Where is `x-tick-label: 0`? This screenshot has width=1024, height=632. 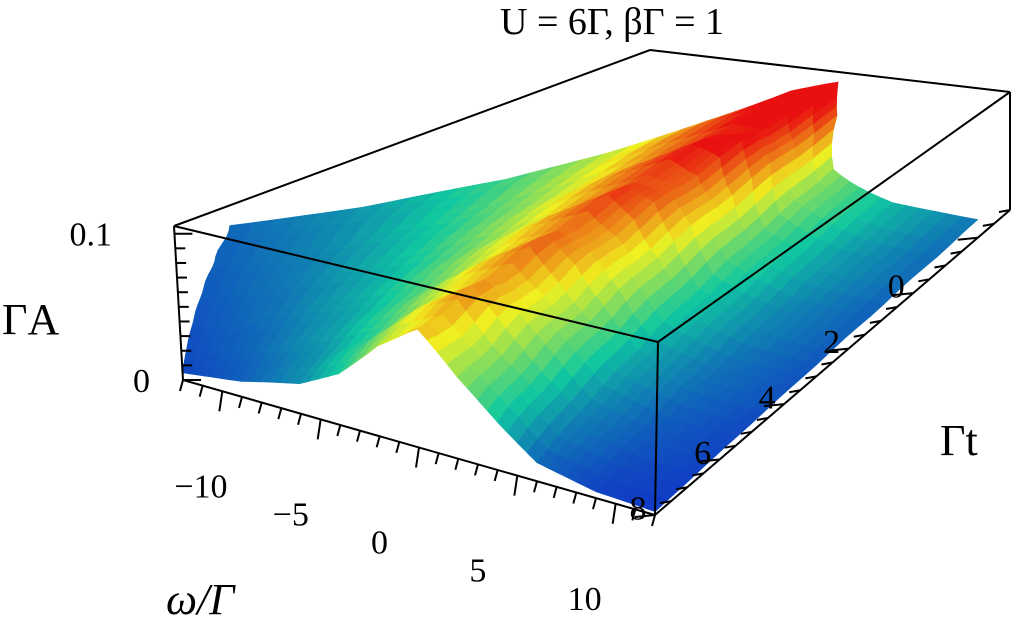
x-tick-label: 0 is located at coordinates (379, 543).